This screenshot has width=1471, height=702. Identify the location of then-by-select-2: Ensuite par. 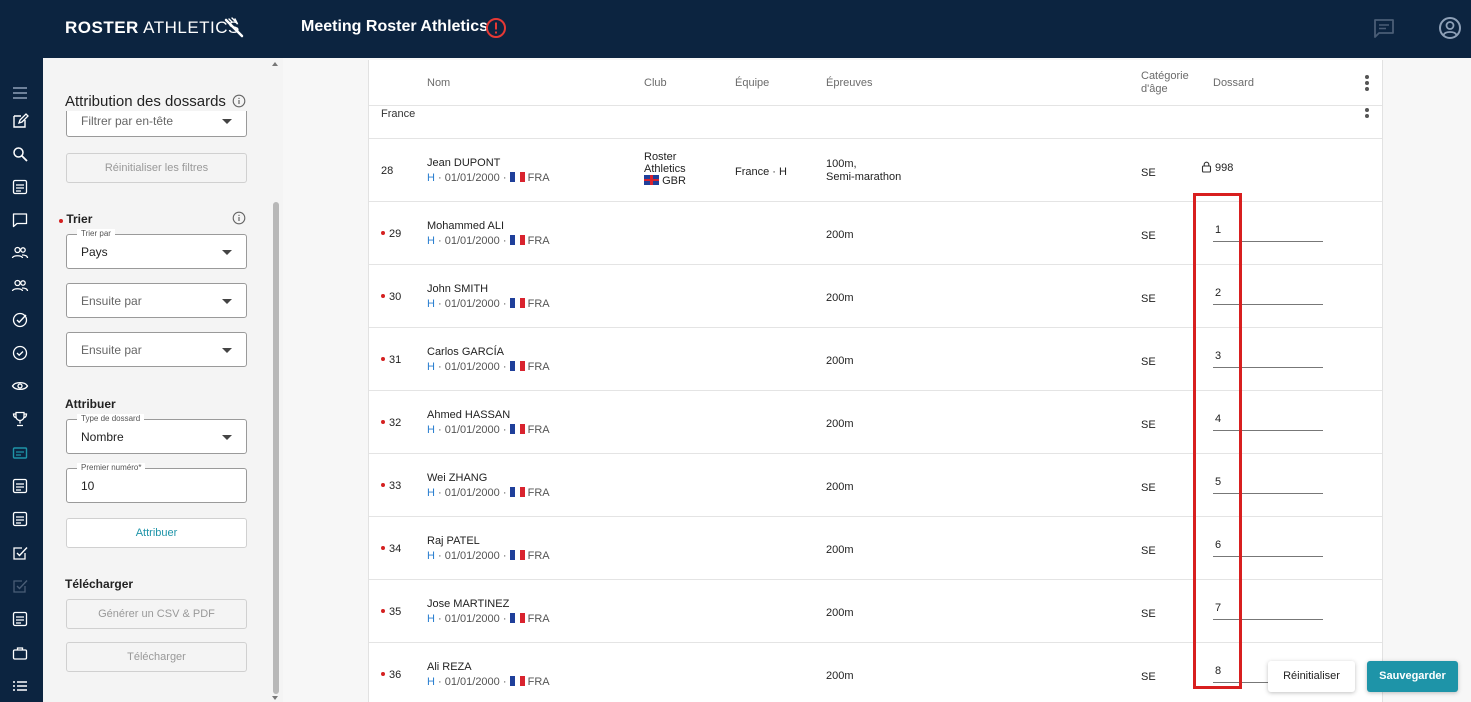
(156, 349).